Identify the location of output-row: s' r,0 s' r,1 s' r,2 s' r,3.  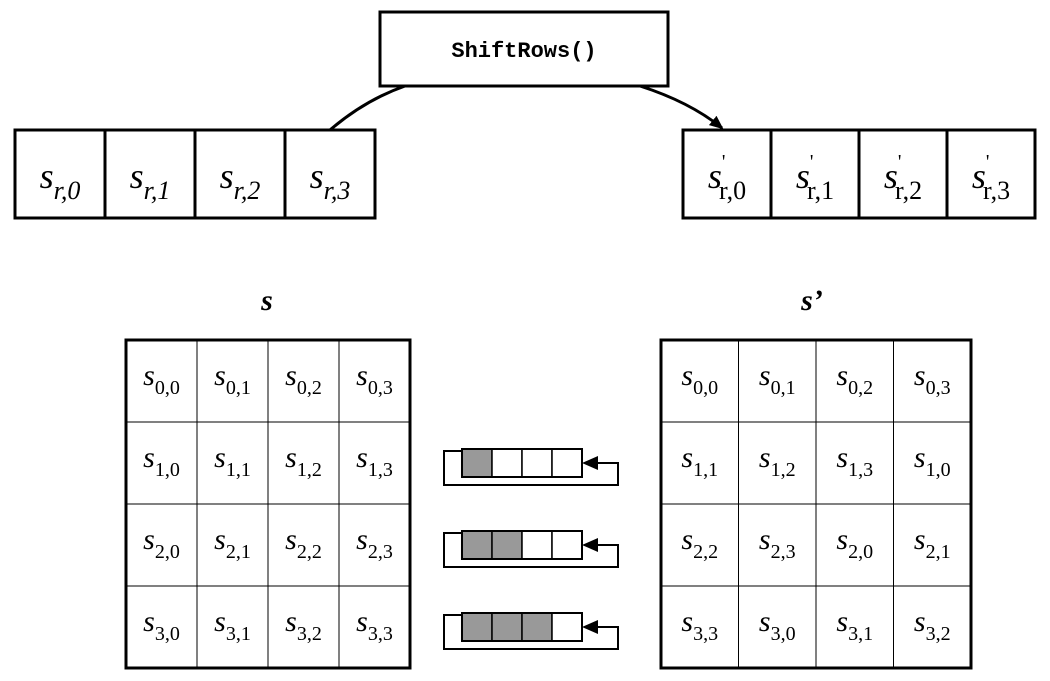
(859, 174).